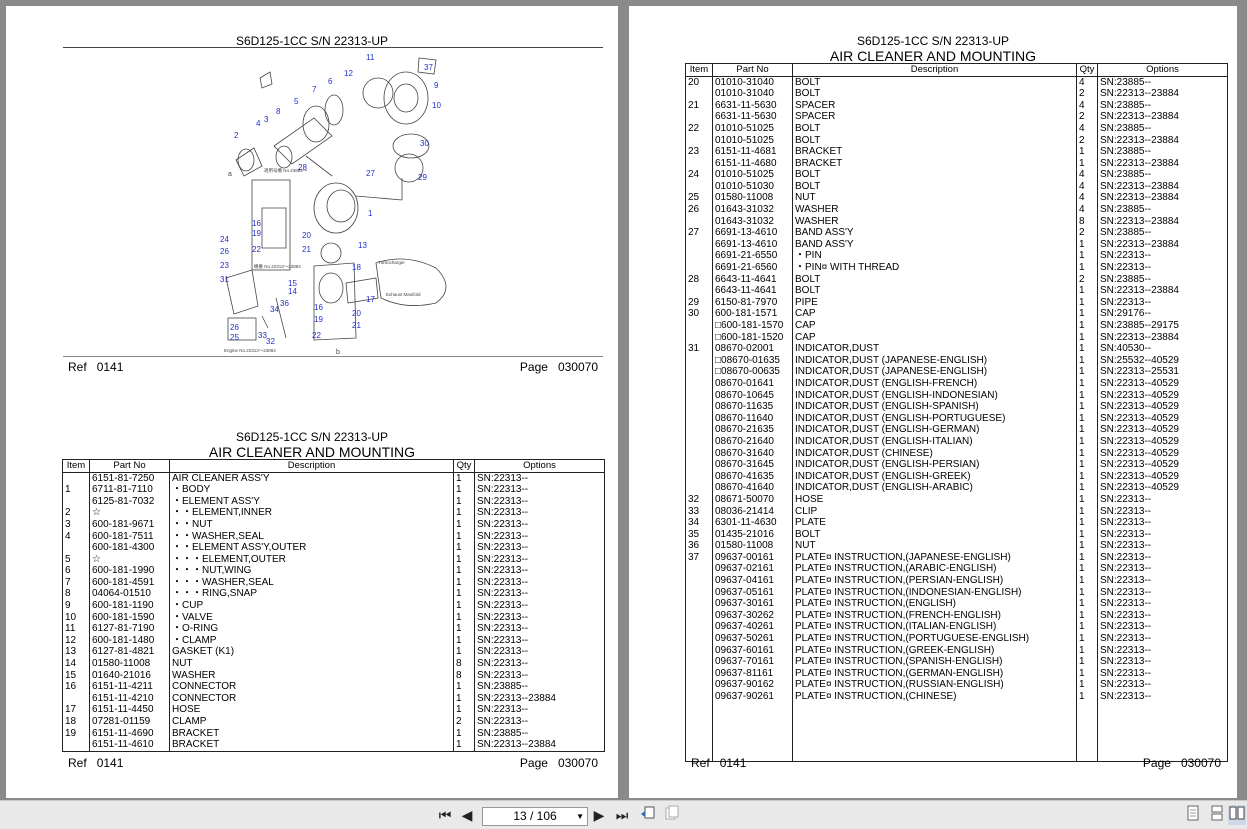  What do you see at coordinates (1162, 325) in the screenshot?
I see `cell-options: SN:23885--29175` at bounding box center [1162, 325].